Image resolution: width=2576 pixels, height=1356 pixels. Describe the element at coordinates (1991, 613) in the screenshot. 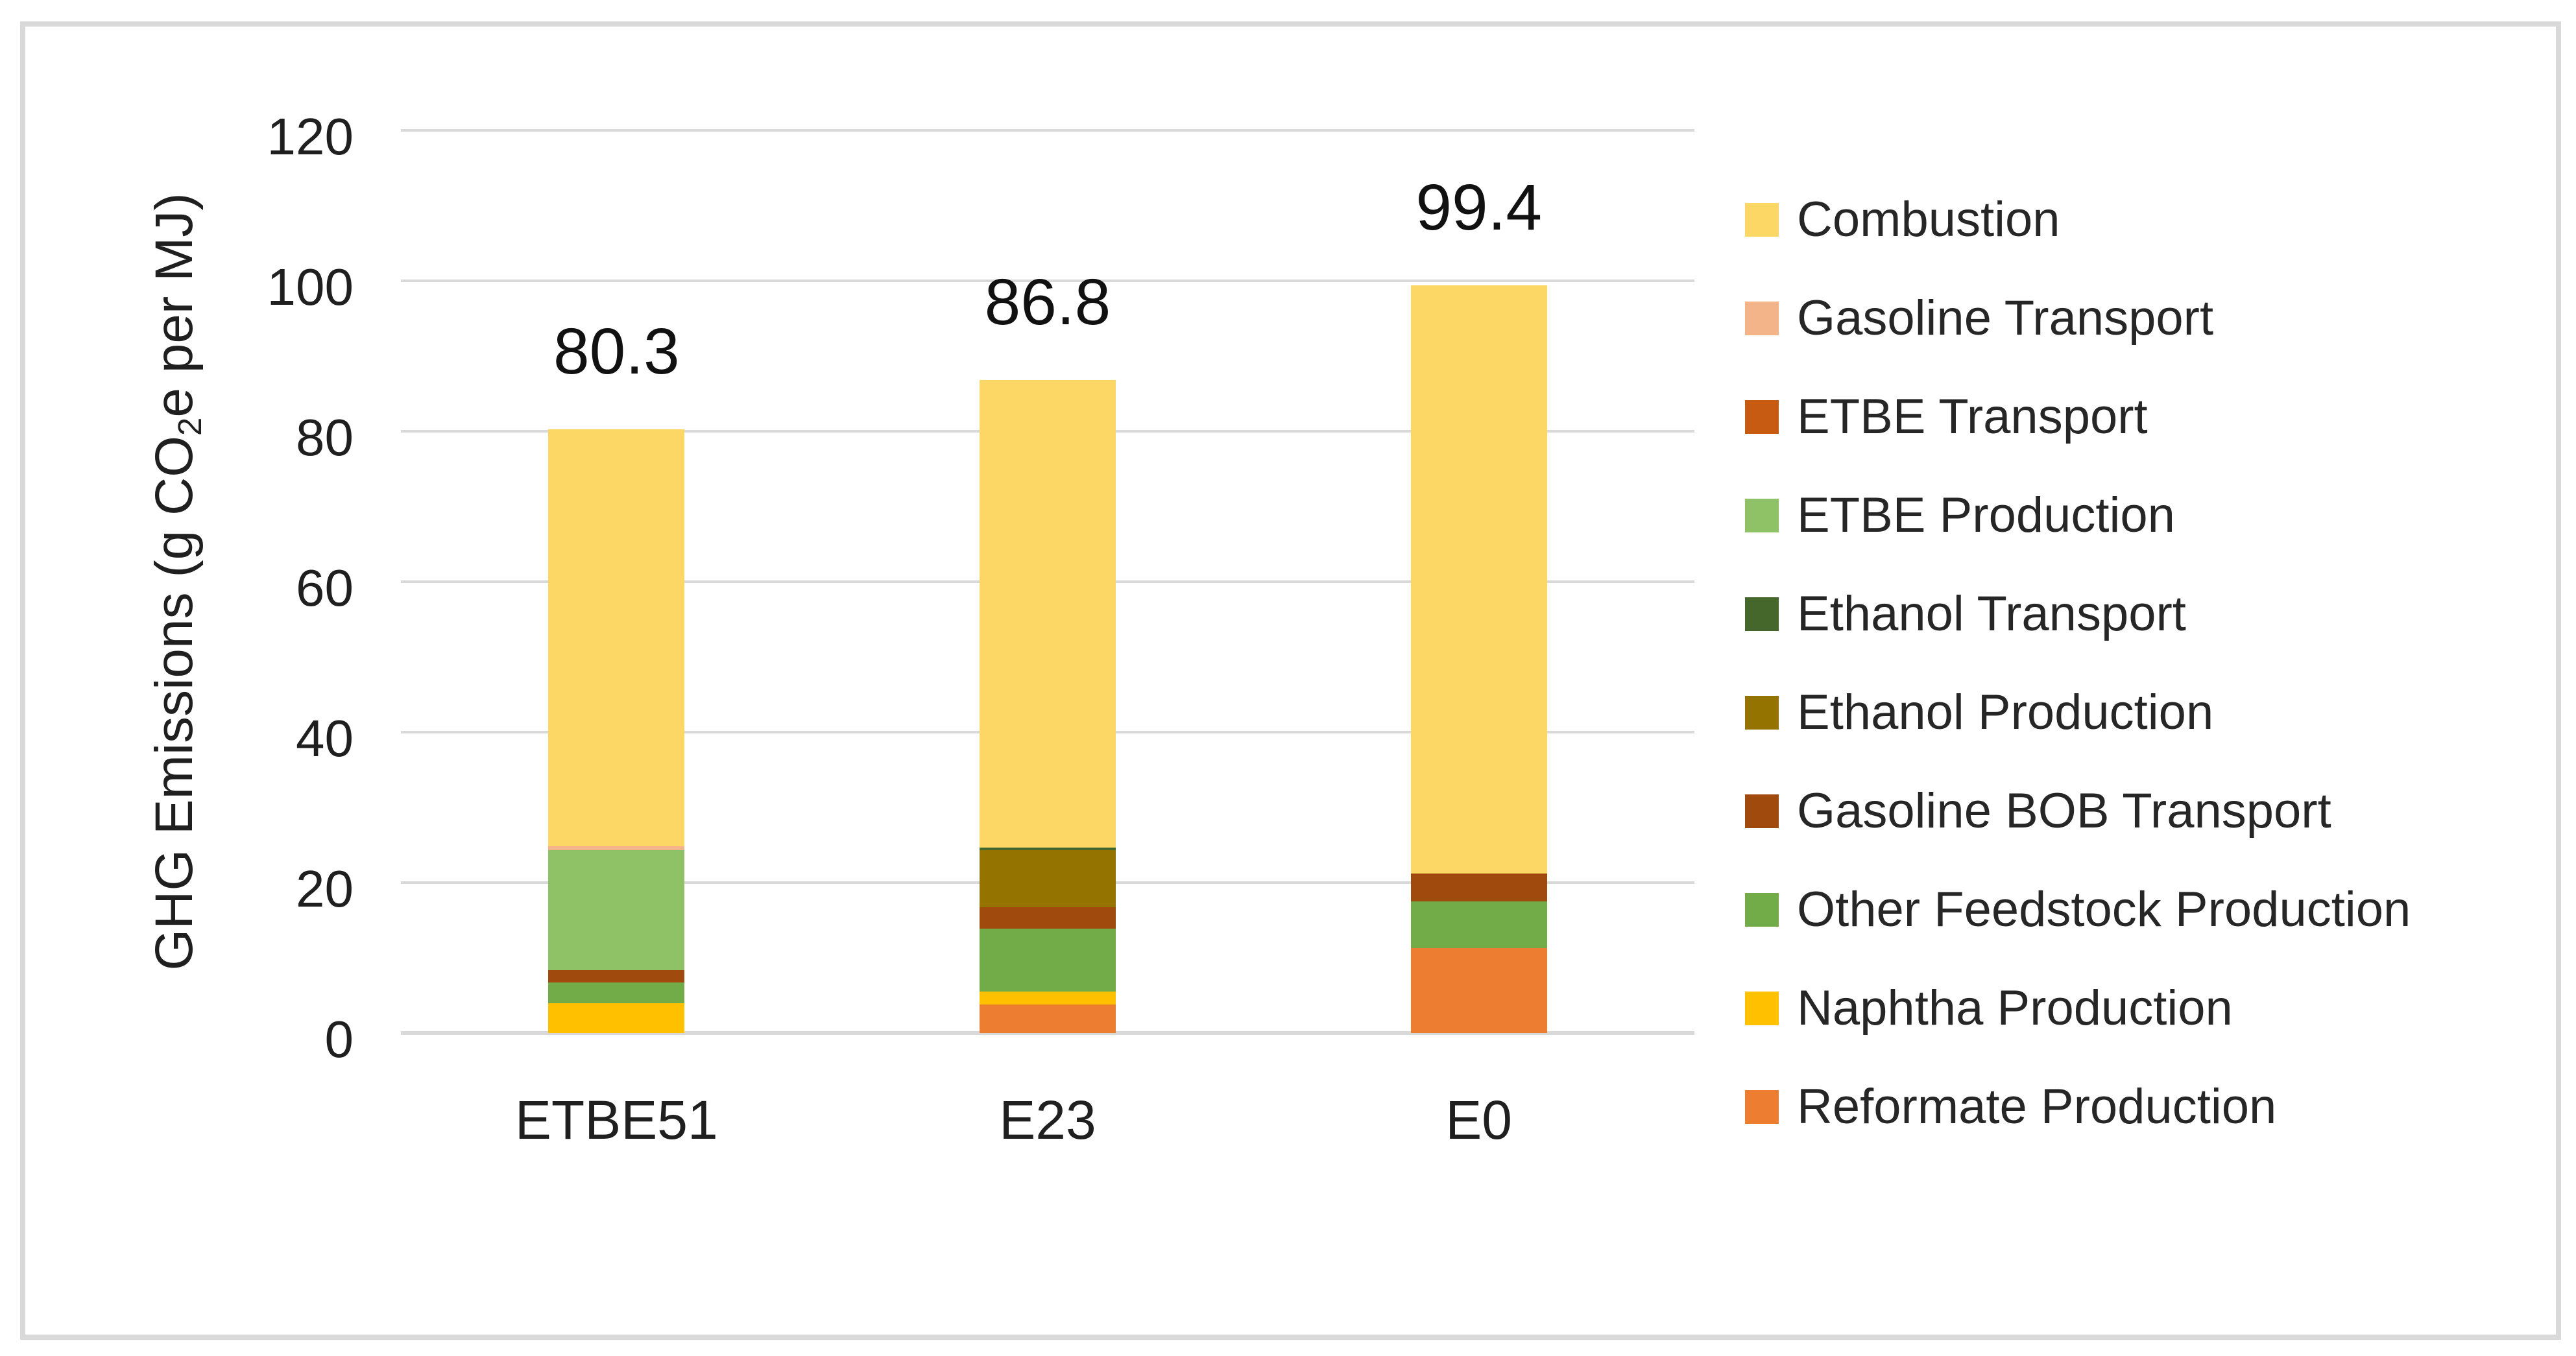

I see `legend-label: Ethanol Transport` at that location.